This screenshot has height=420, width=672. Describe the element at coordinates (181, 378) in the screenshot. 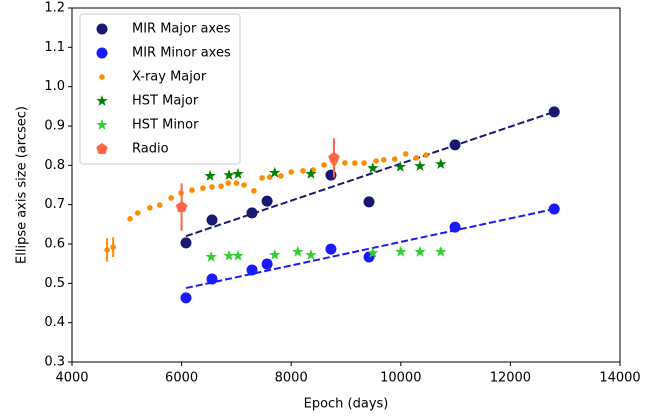

I see `x-tick-label: 6000` at that location.